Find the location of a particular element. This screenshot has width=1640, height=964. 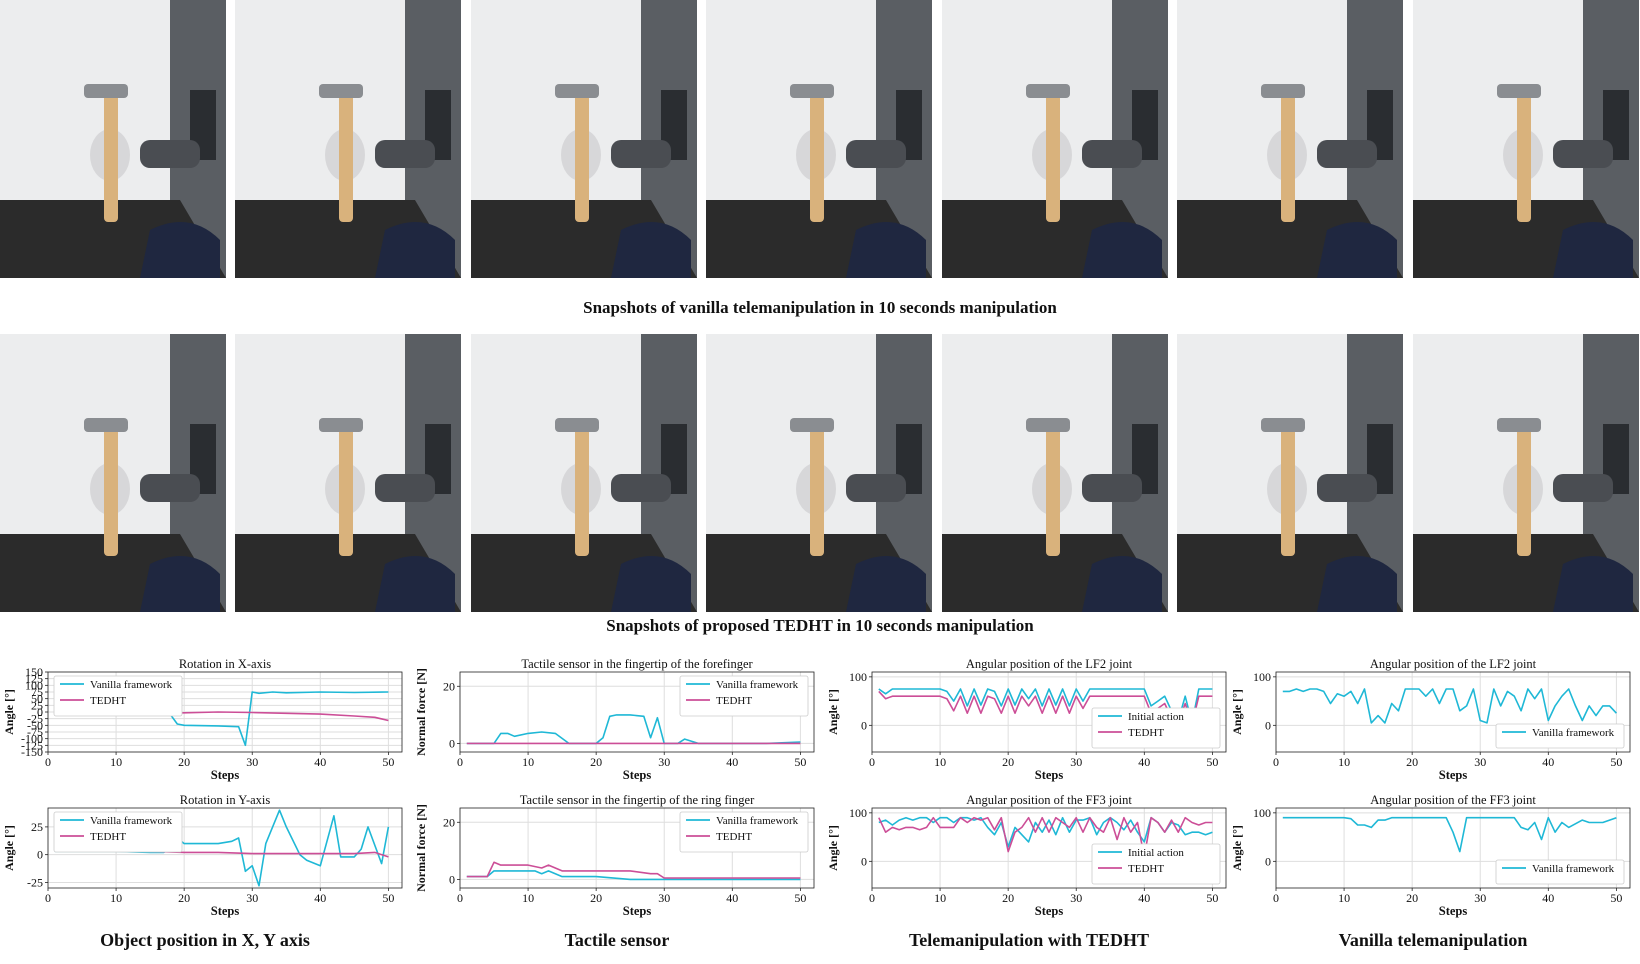

legend-label-2: TEDHT is located at coordinates (1146, 869).